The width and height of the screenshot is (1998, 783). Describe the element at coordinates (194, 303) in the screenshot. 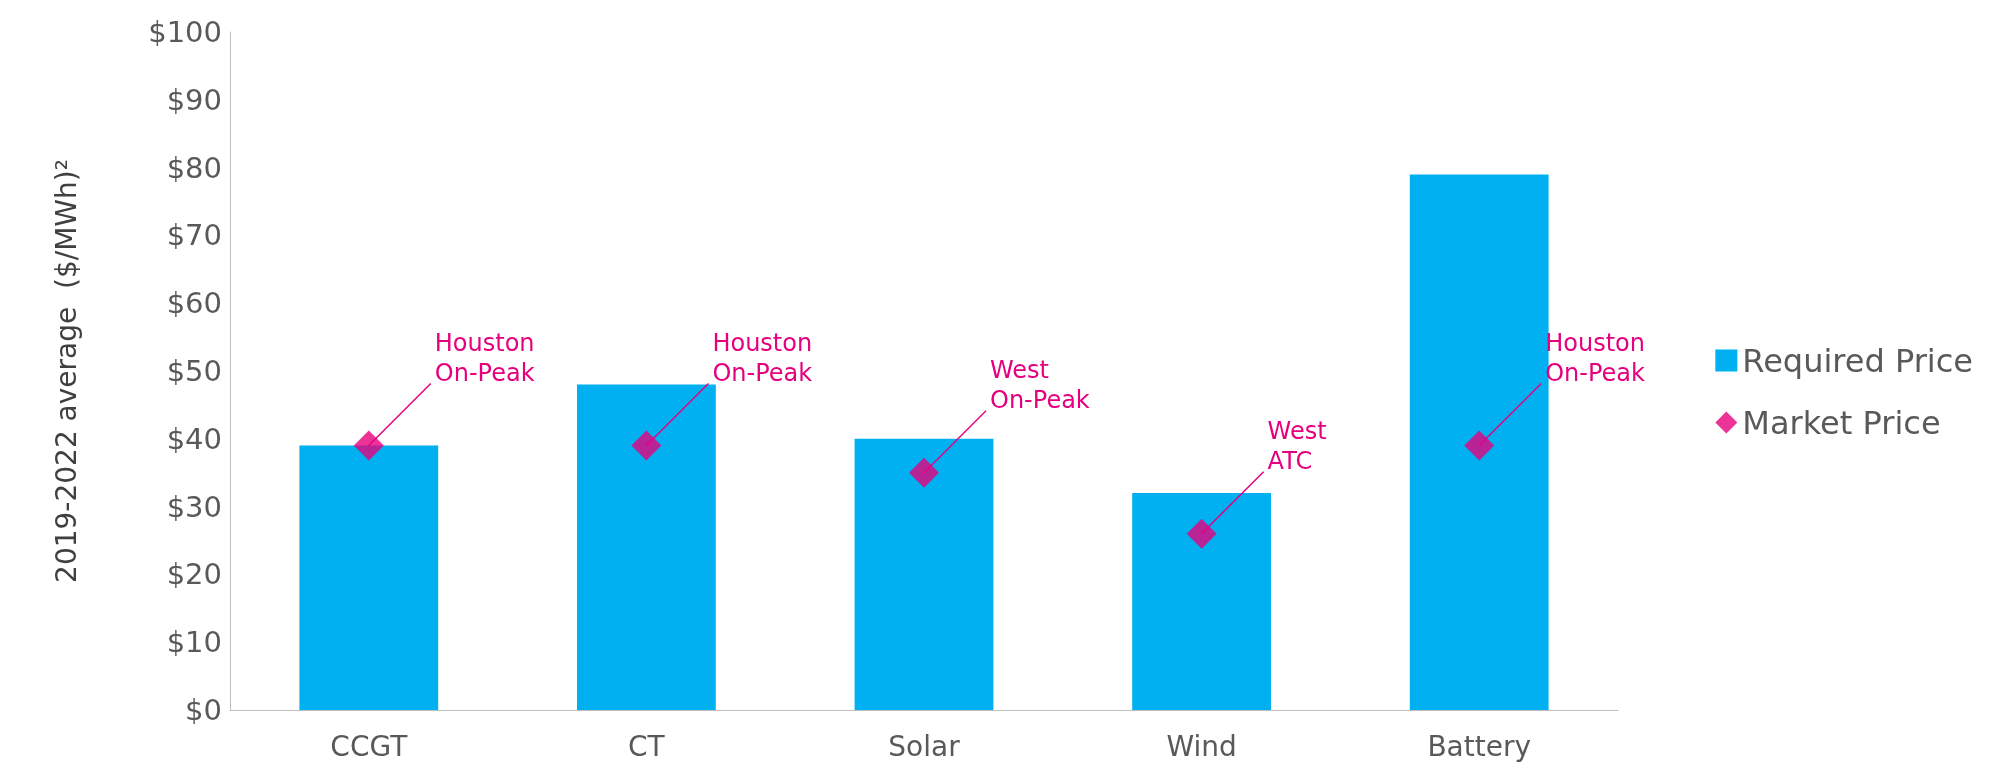

I see `y-tick-label: $60` at that location.